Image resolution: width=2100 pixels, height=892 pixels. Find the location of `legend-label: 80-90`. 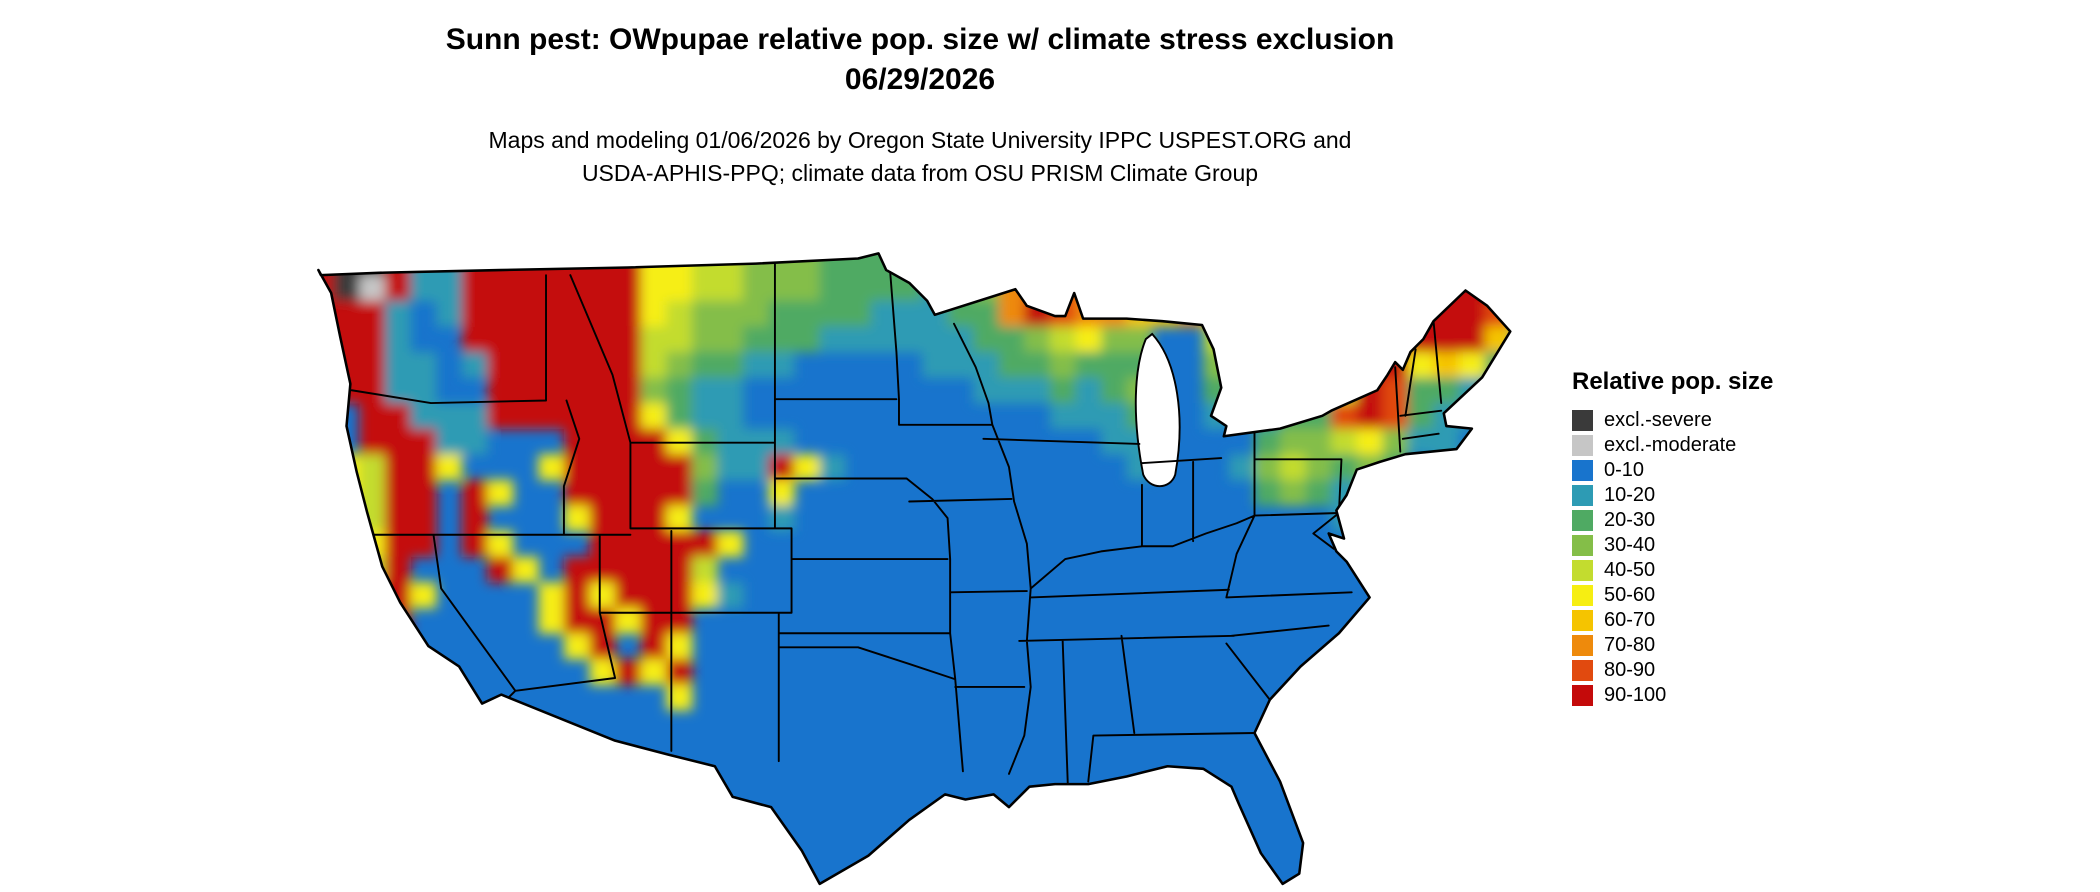

legend-label: 80-90 is located at coordinates (1630, 670).